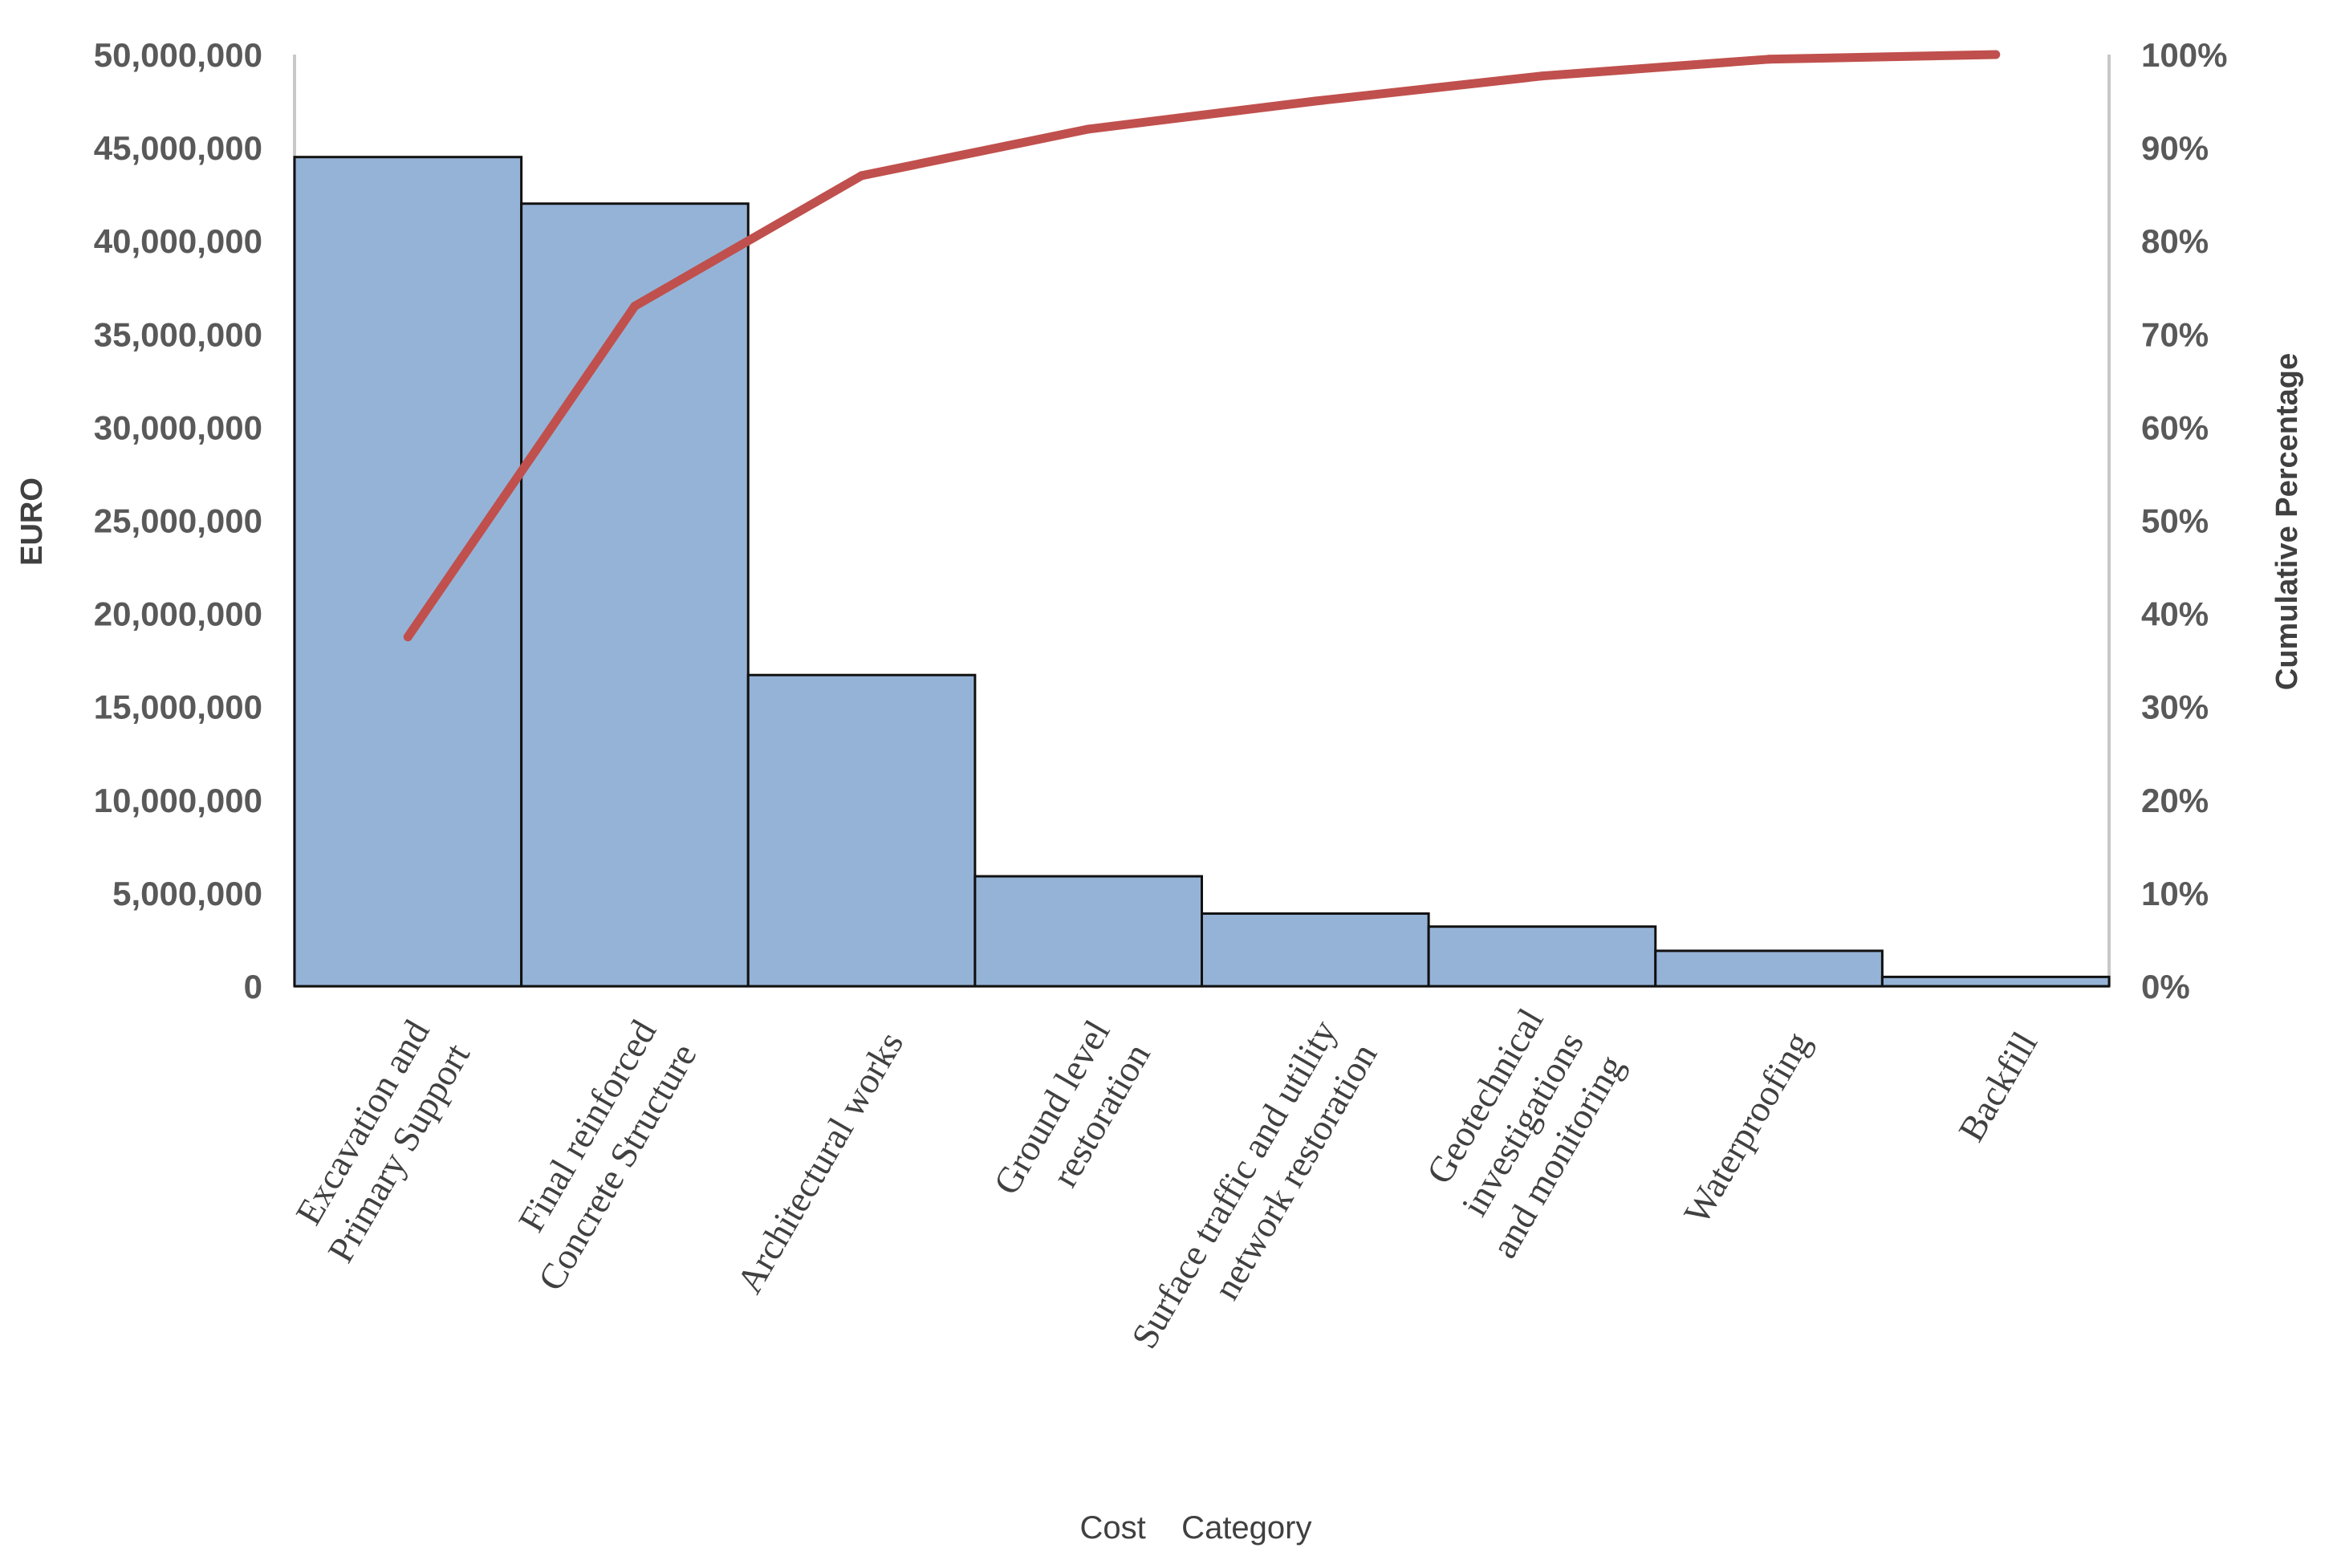 This screenshot has width=2333, height=1568. What do you see at coordinates (178, 55) in the screenshot?
I see `y-tick-label: 50,000,000` at bounding box center [178, 55].